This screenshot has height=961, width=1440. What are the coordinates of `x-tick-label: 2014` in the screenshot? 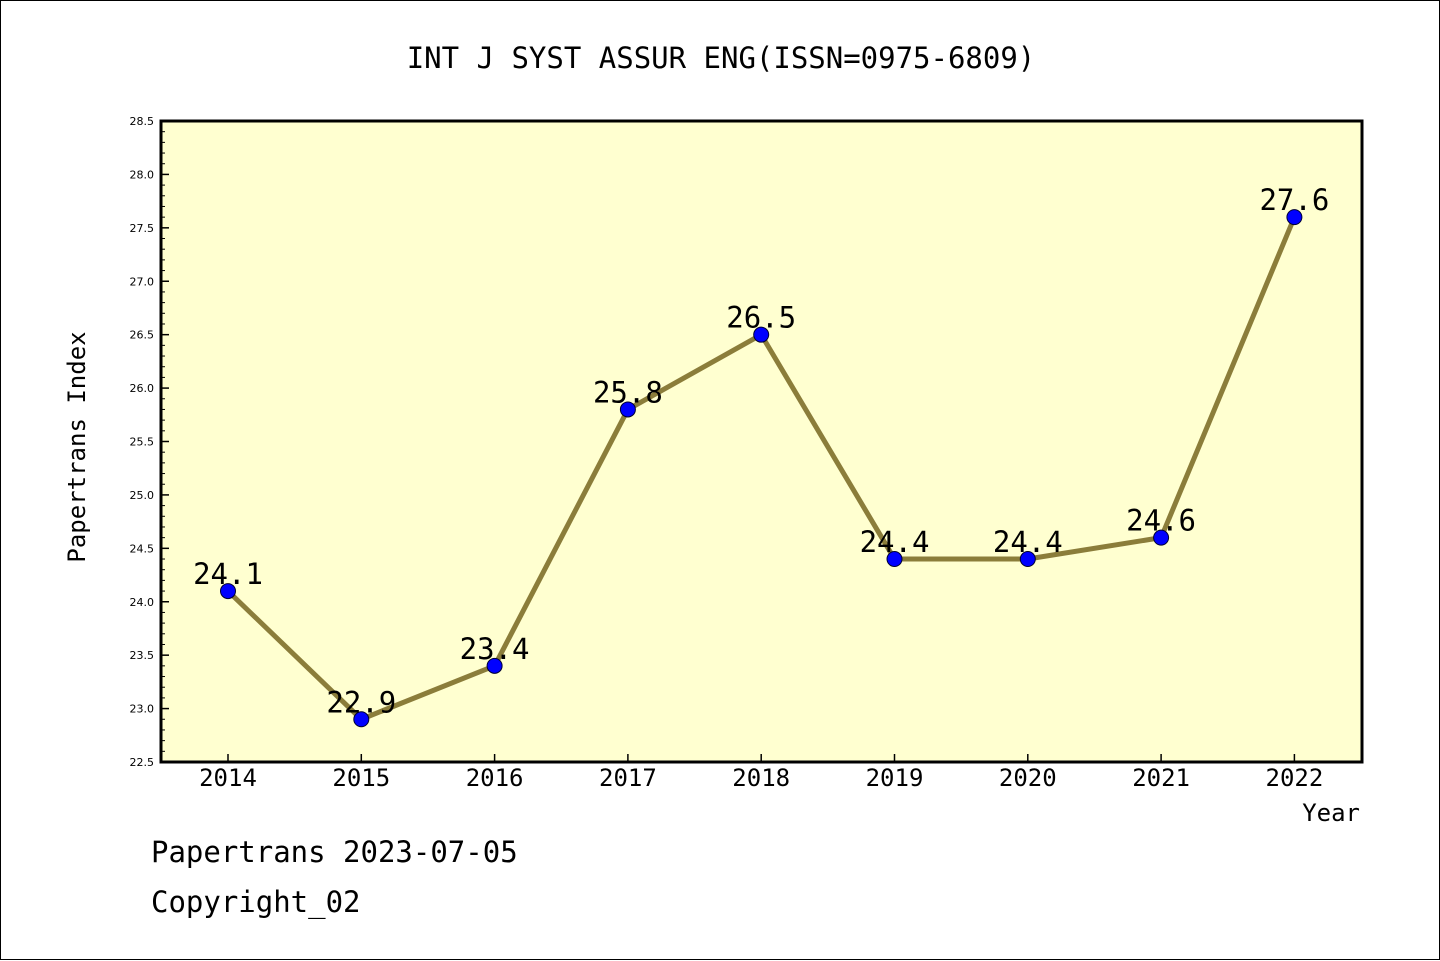 It's located at (228, 778).